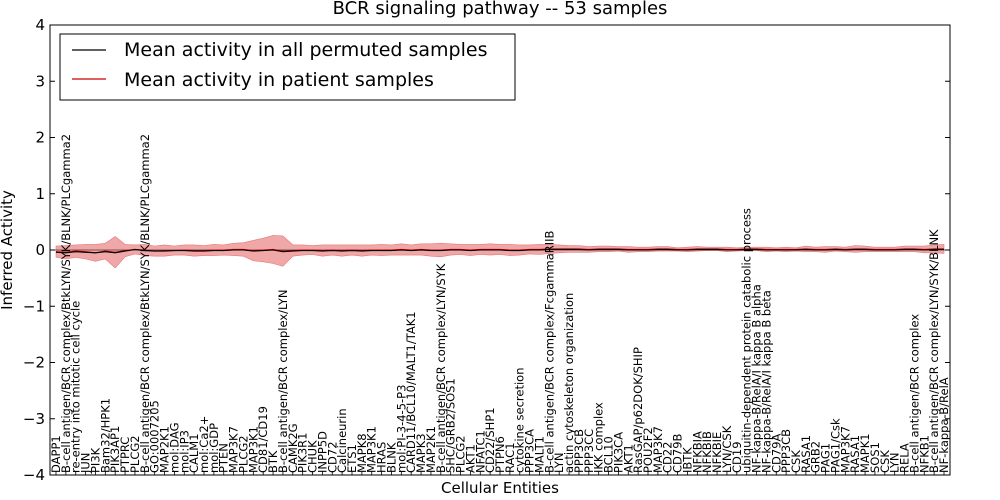  What do you see at coordinates (40, 138) in the screenshot?
I see `y-tick-label: 2` at bounding box center [40, 138].